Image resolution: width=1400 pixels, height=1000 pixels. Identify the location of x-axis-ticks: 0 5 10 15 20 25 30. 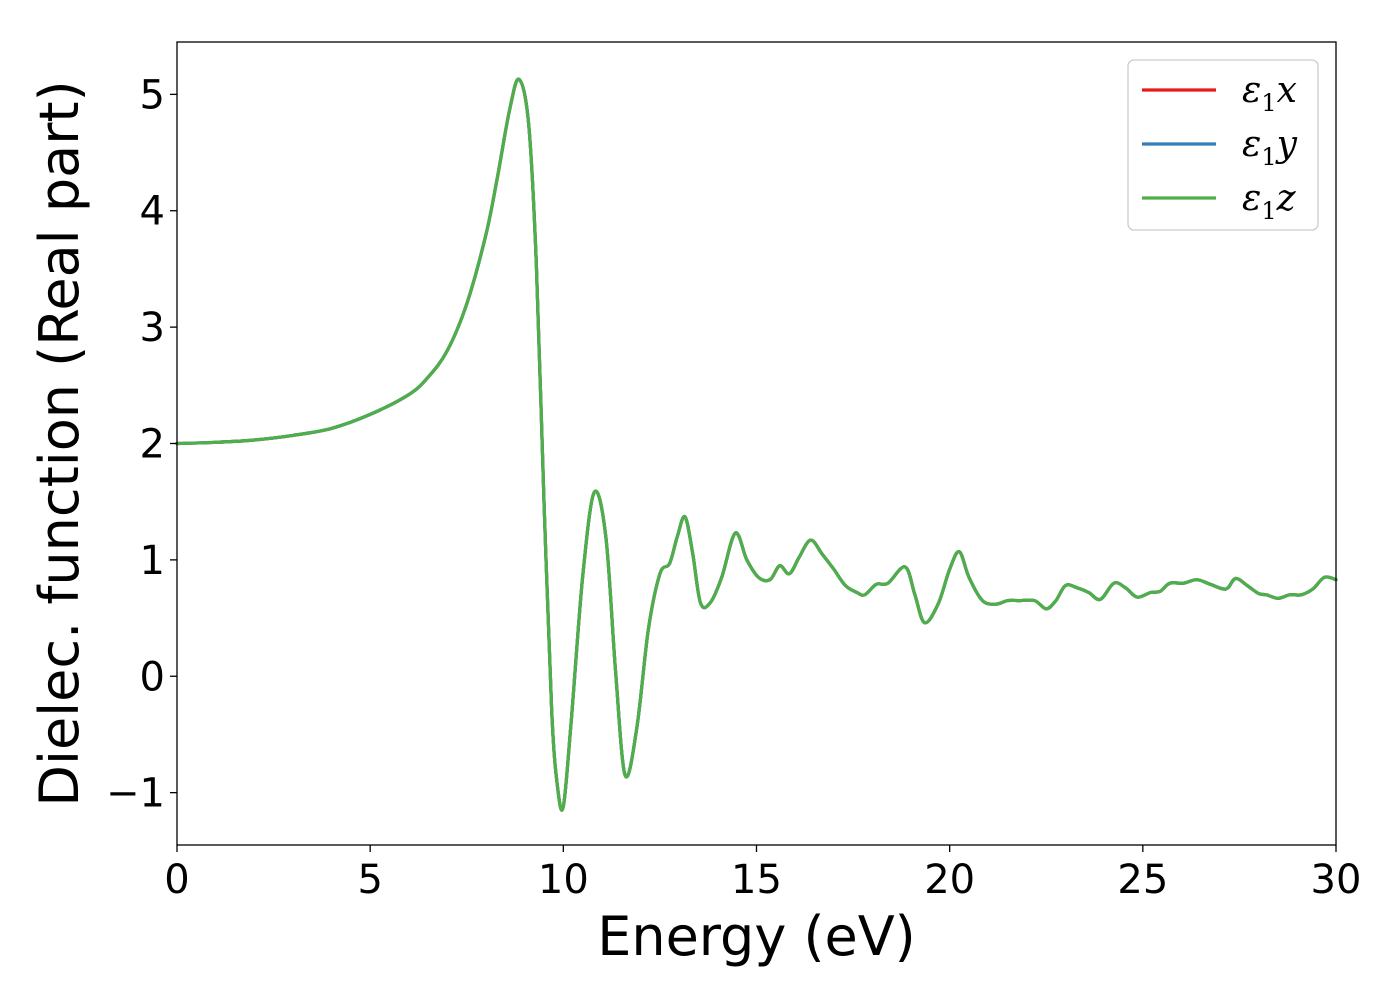
(762, 874).